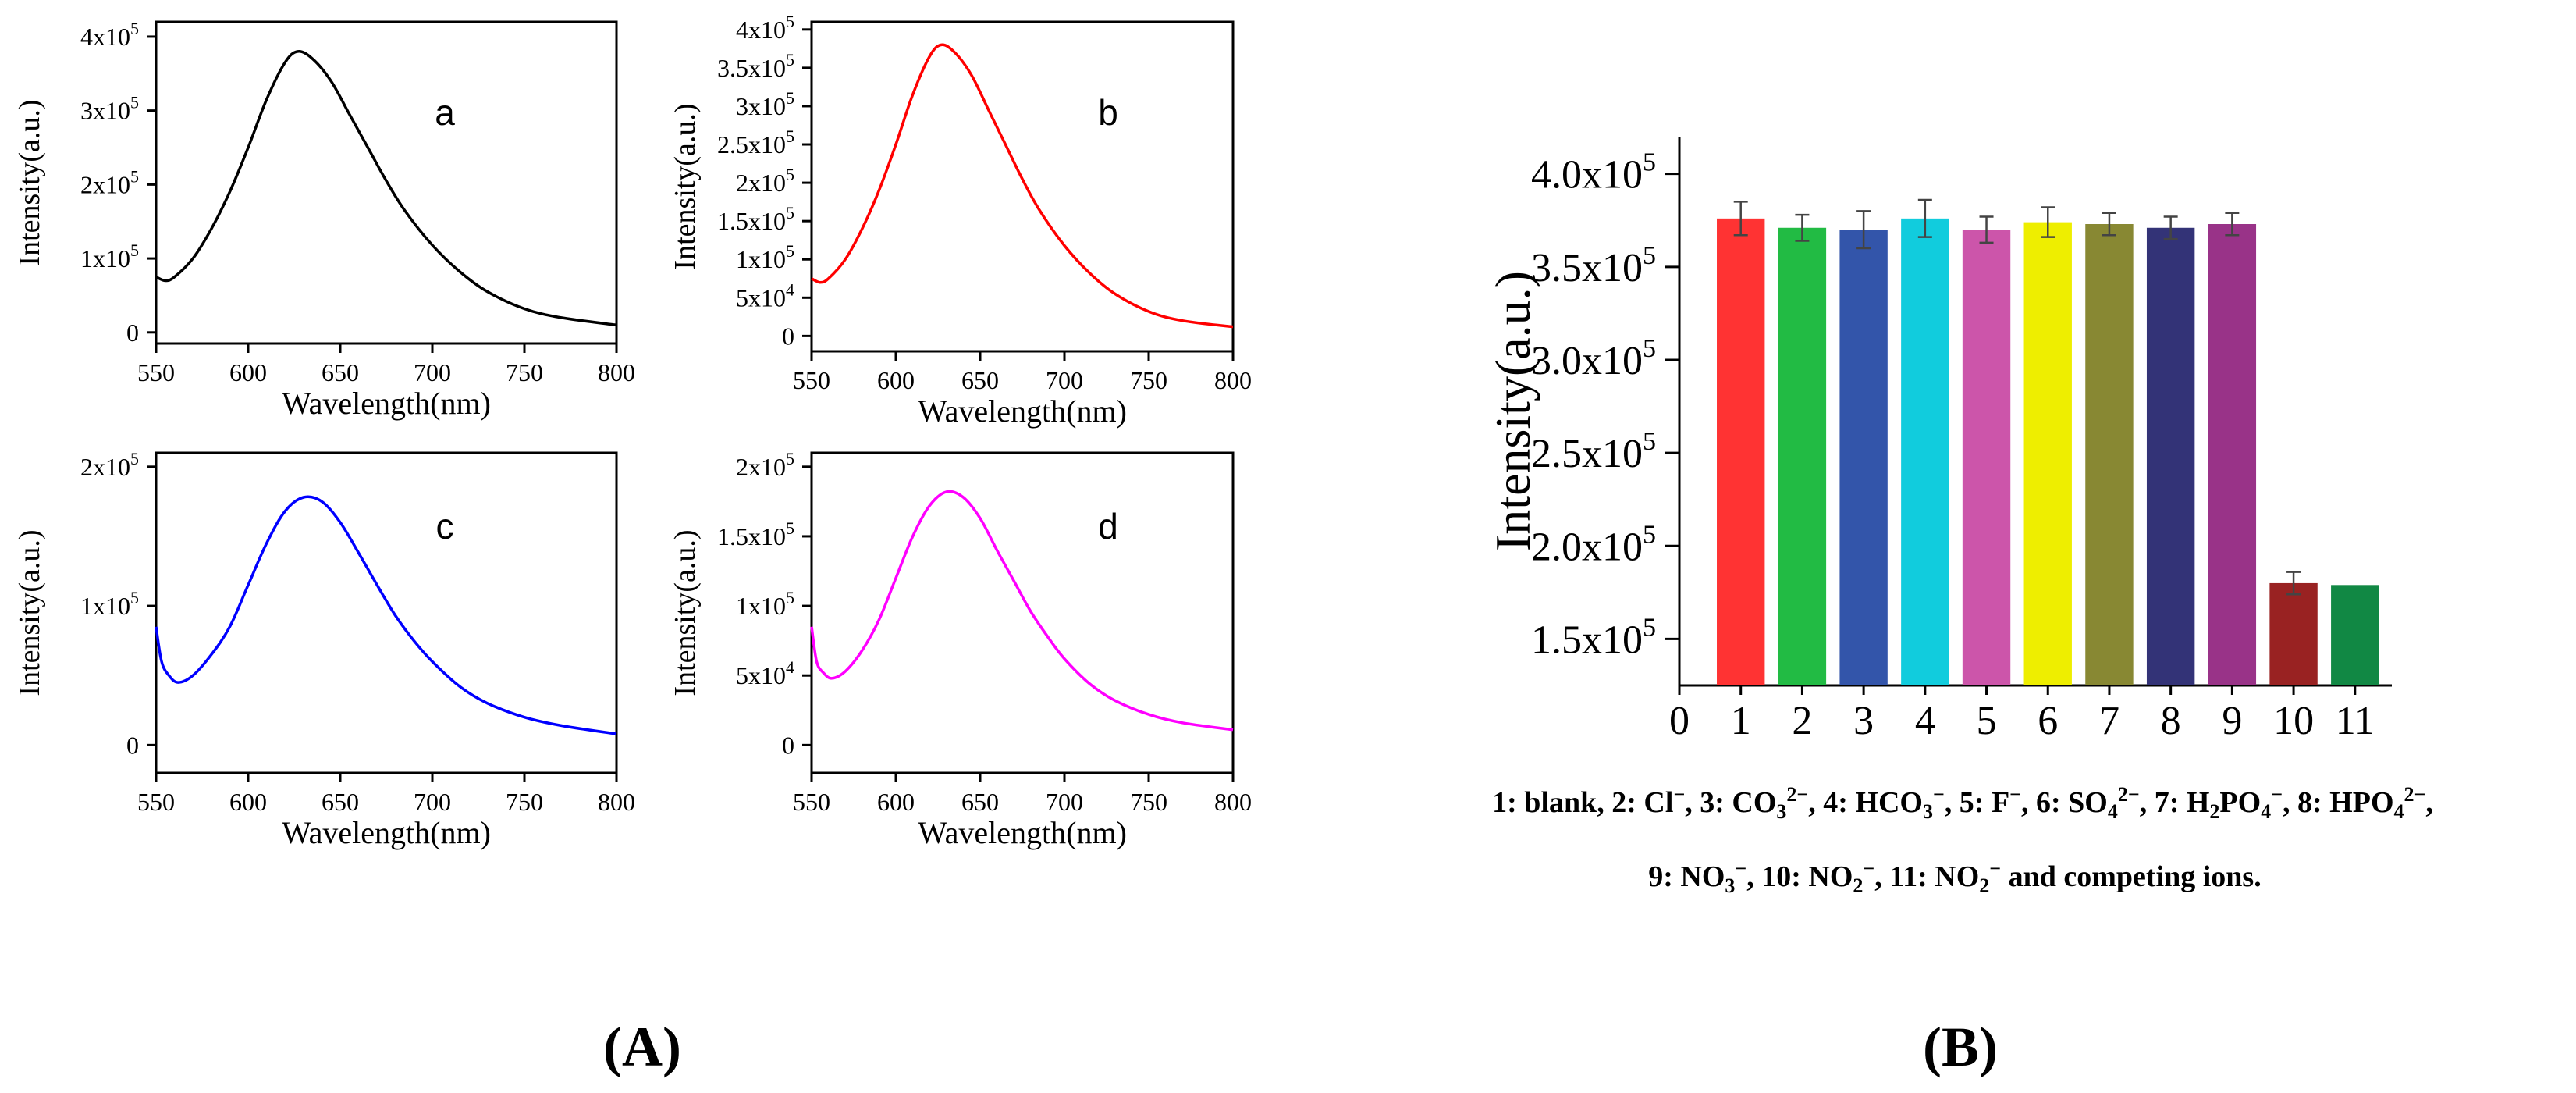 This screenshot has width=2576, height=1093. I want to click on x-tick-label: 6, so click(2048, 721).